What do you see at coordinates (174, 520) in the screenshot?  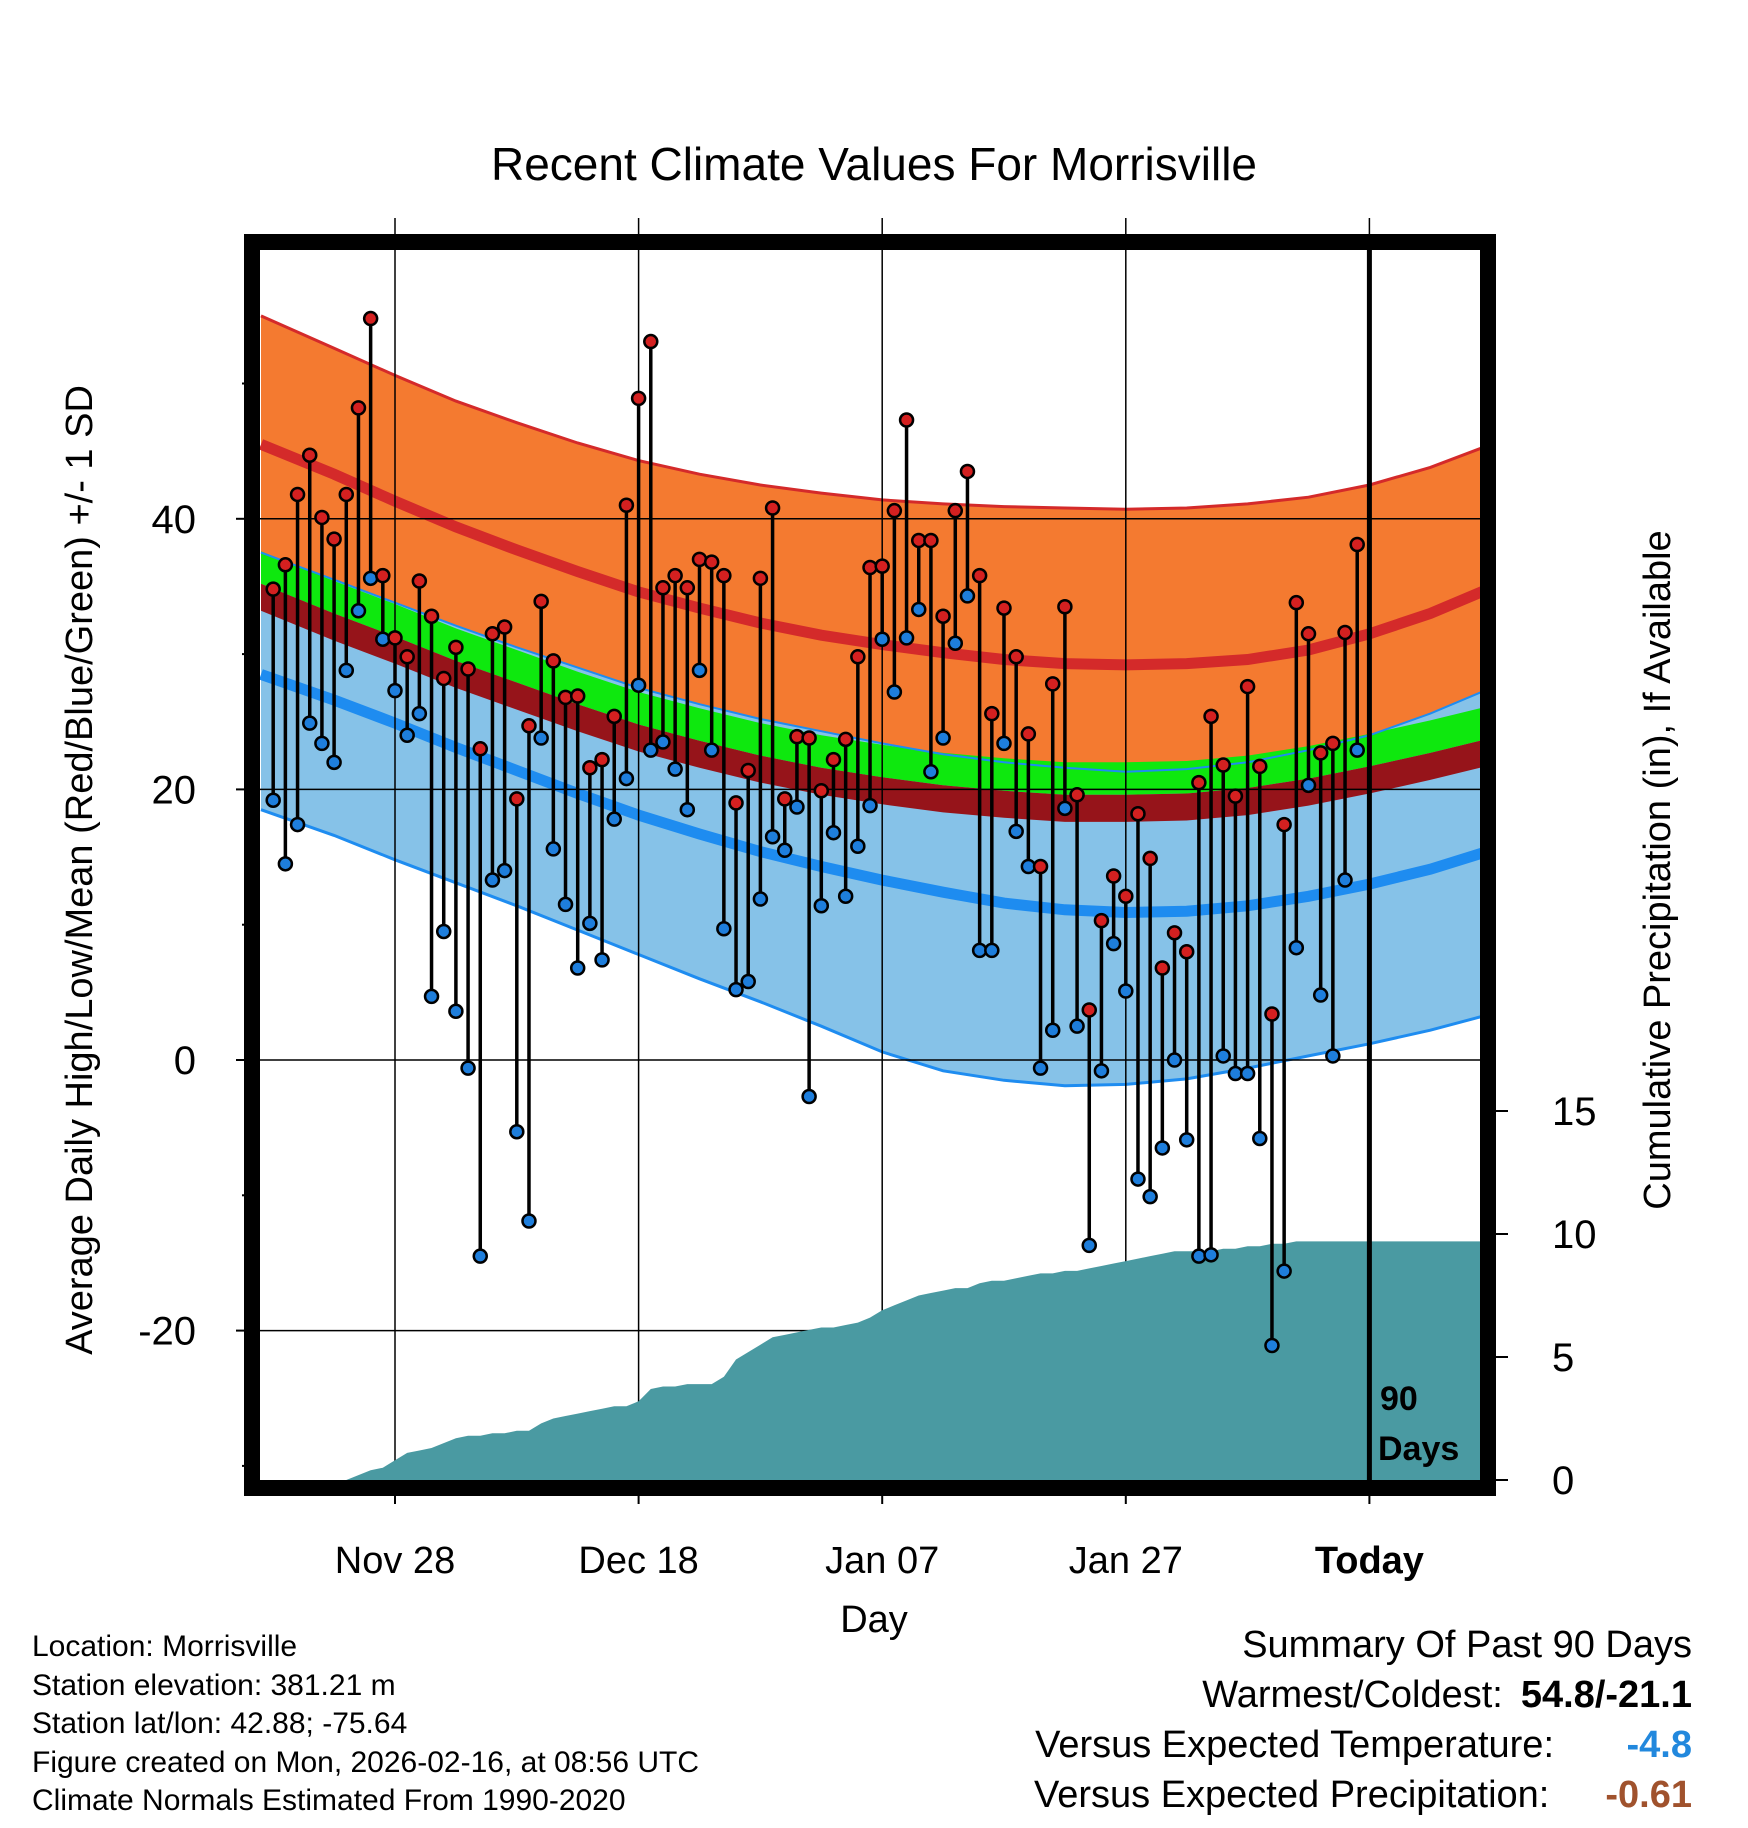 I see `y-tick-label: 40` at bounding box center [174, 520].